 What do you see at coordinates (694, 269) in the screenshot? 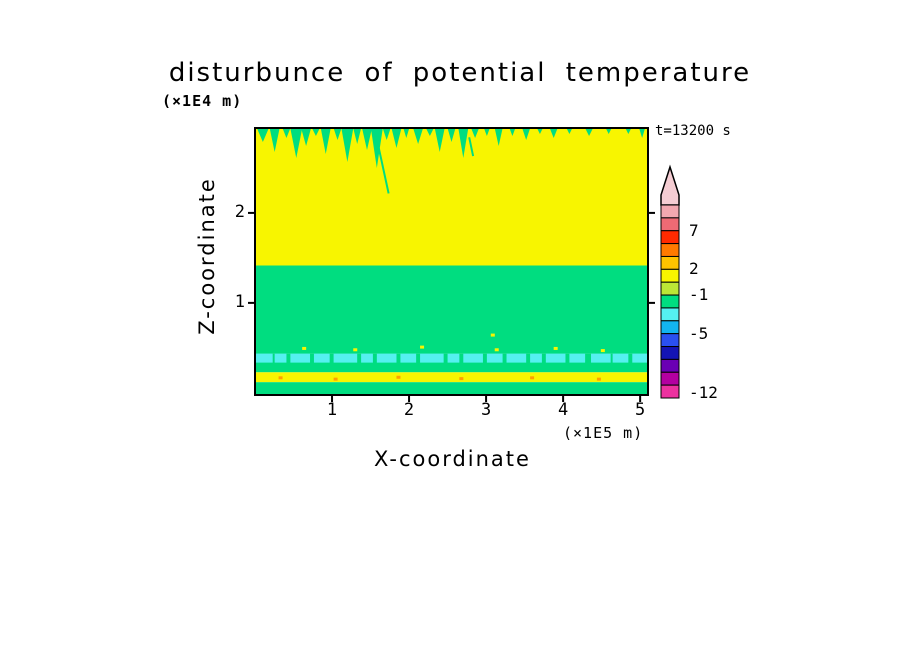
I see `colorbar-label: 2` at bounding box center [694, 269].